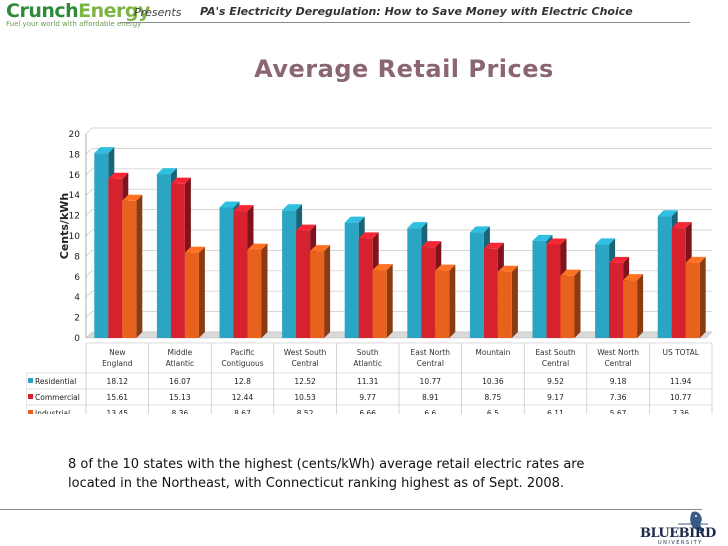 The image size is (728, 546). What do you see at coordinates (493, 411) in the screenshot?
I see `data-label: 6.5` at bounding box center [493, 411].